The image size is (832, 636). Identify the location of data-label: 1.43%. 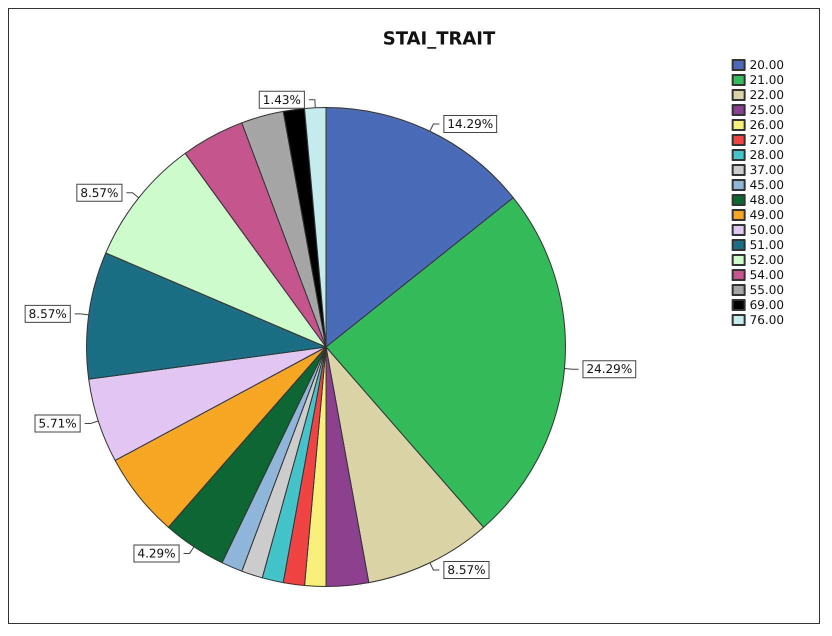
(281, 99).